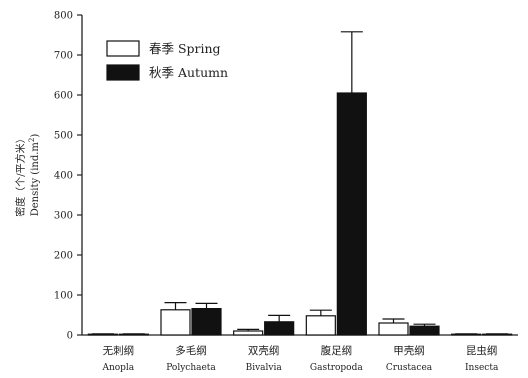  What do you see at coordinates (188, 72) in the screenshot?
I see `legend-label-autumn: 秋季 Autumn` at bounding box center [188, 72].